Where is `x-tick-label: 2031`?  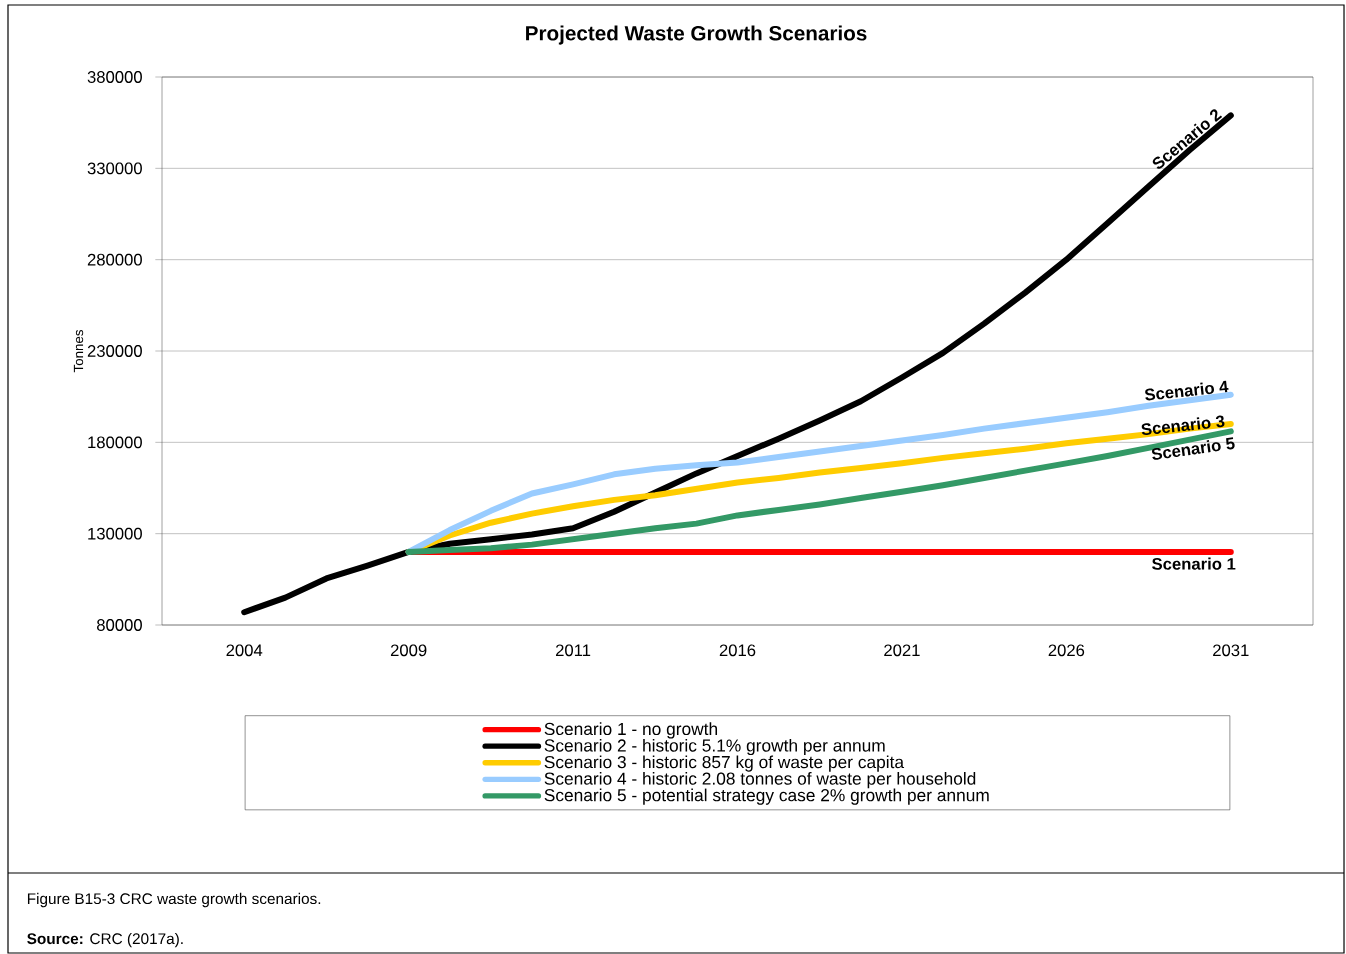 x-tick-label: 2031 is located at coordinates (1231, 650).